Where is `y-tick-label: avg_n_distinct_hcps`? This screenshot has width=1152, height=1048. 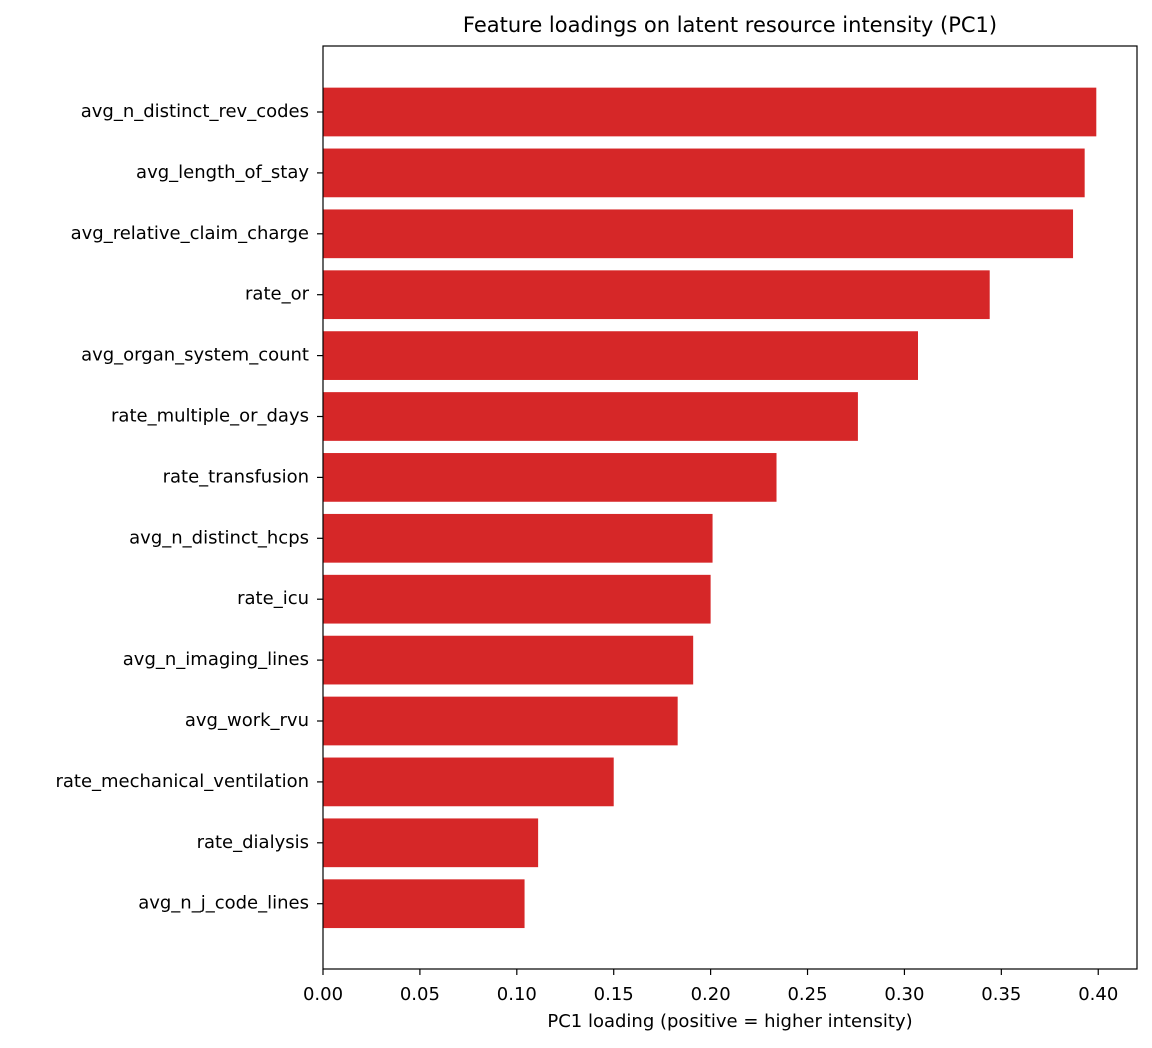 y-tick-label: avg_n_distinct_hcps is located at coordinates (219, 537).